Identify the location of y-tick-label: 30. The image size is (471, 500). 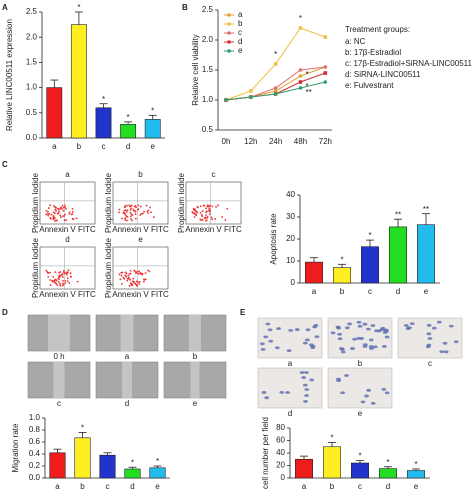
(290, 216).